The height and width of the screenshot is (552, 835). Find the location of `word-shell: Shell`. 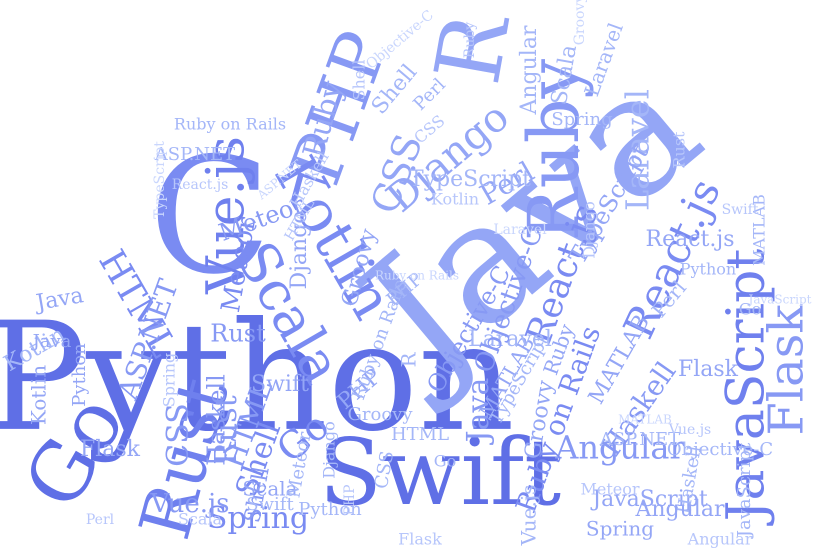

word-shell: Shell is located at coordinates (359, 80).